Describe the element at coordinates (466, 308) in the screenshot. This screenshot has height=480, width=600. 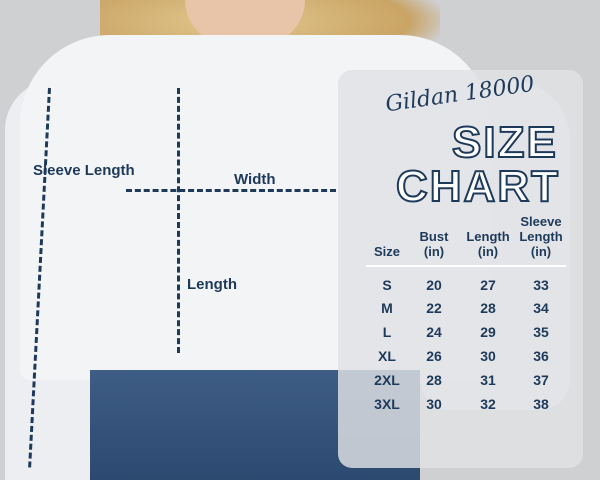
I see `table-row: M 22 28 34` at that location.